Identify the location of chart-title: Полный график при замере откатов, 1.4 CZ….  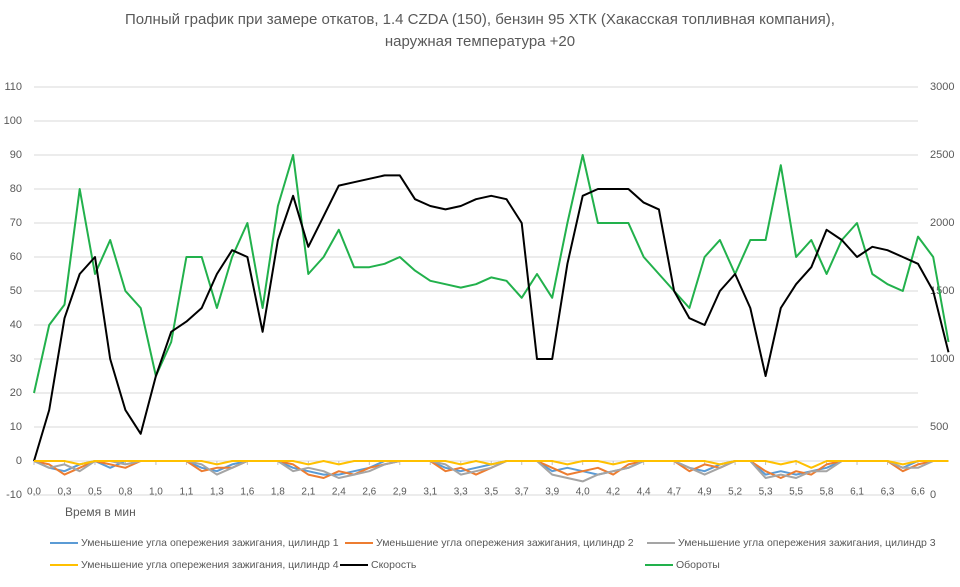
(480, 19).